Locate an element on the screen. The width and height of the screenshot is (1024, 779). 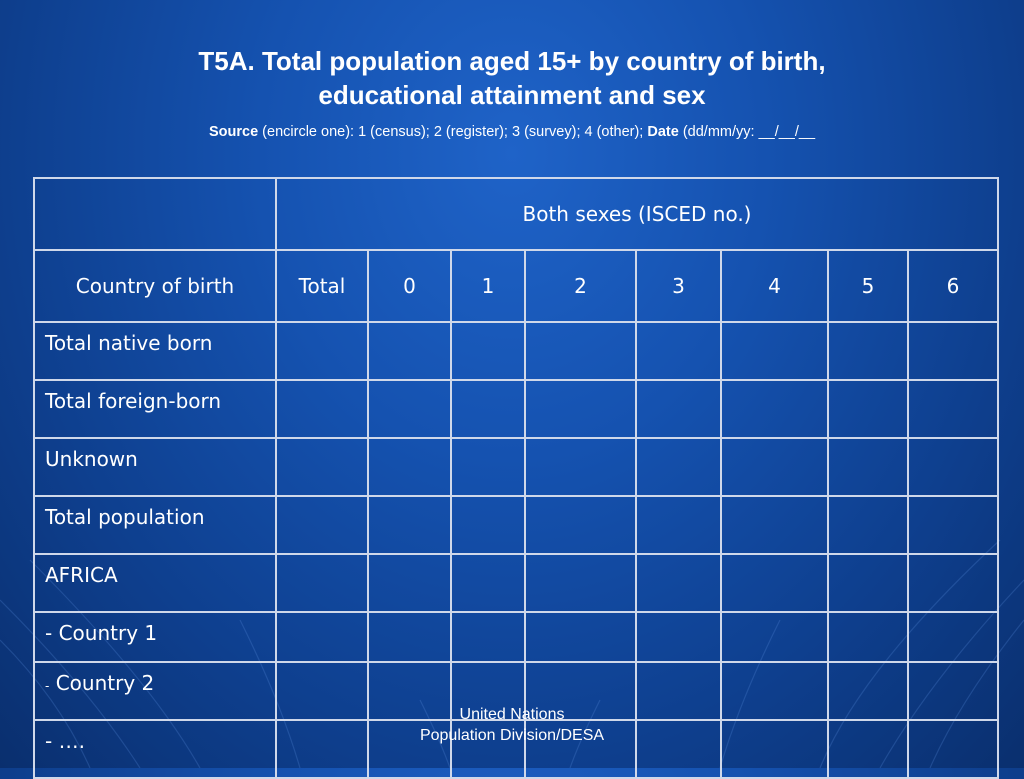
table-row: - Country 2 is located at coordinates (516, 691).